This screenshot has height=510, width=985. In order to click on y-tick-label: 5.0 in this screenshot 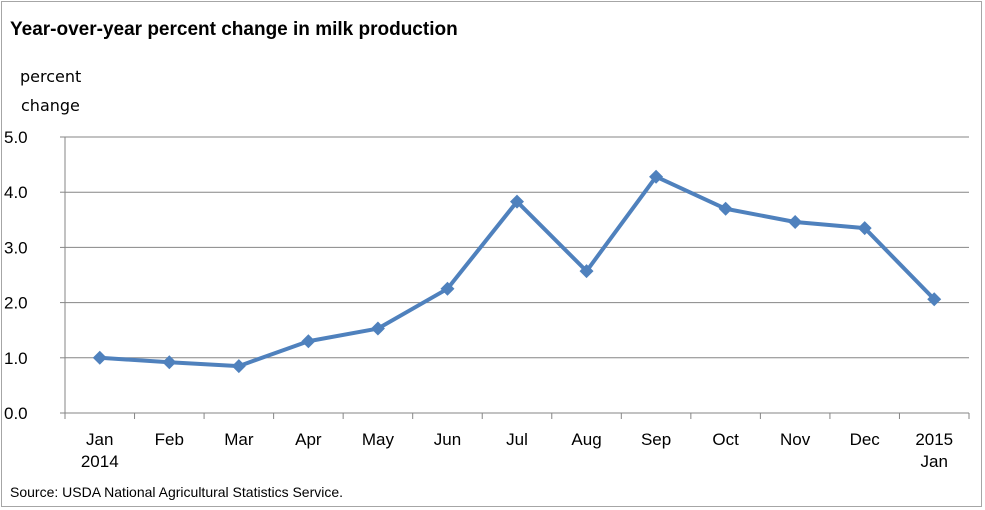, I will do `click(16, 137)`.